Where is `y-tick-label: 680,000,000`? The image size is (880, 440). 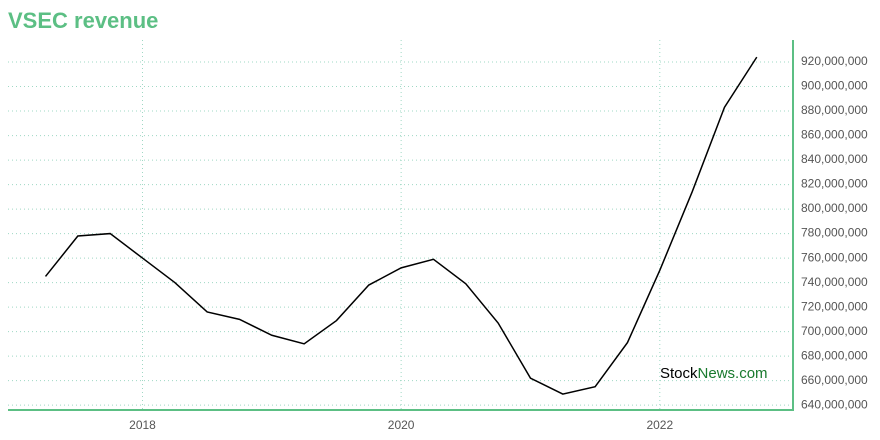
y-tick-label: 680,000,000 is located at coordinates (834, 355).